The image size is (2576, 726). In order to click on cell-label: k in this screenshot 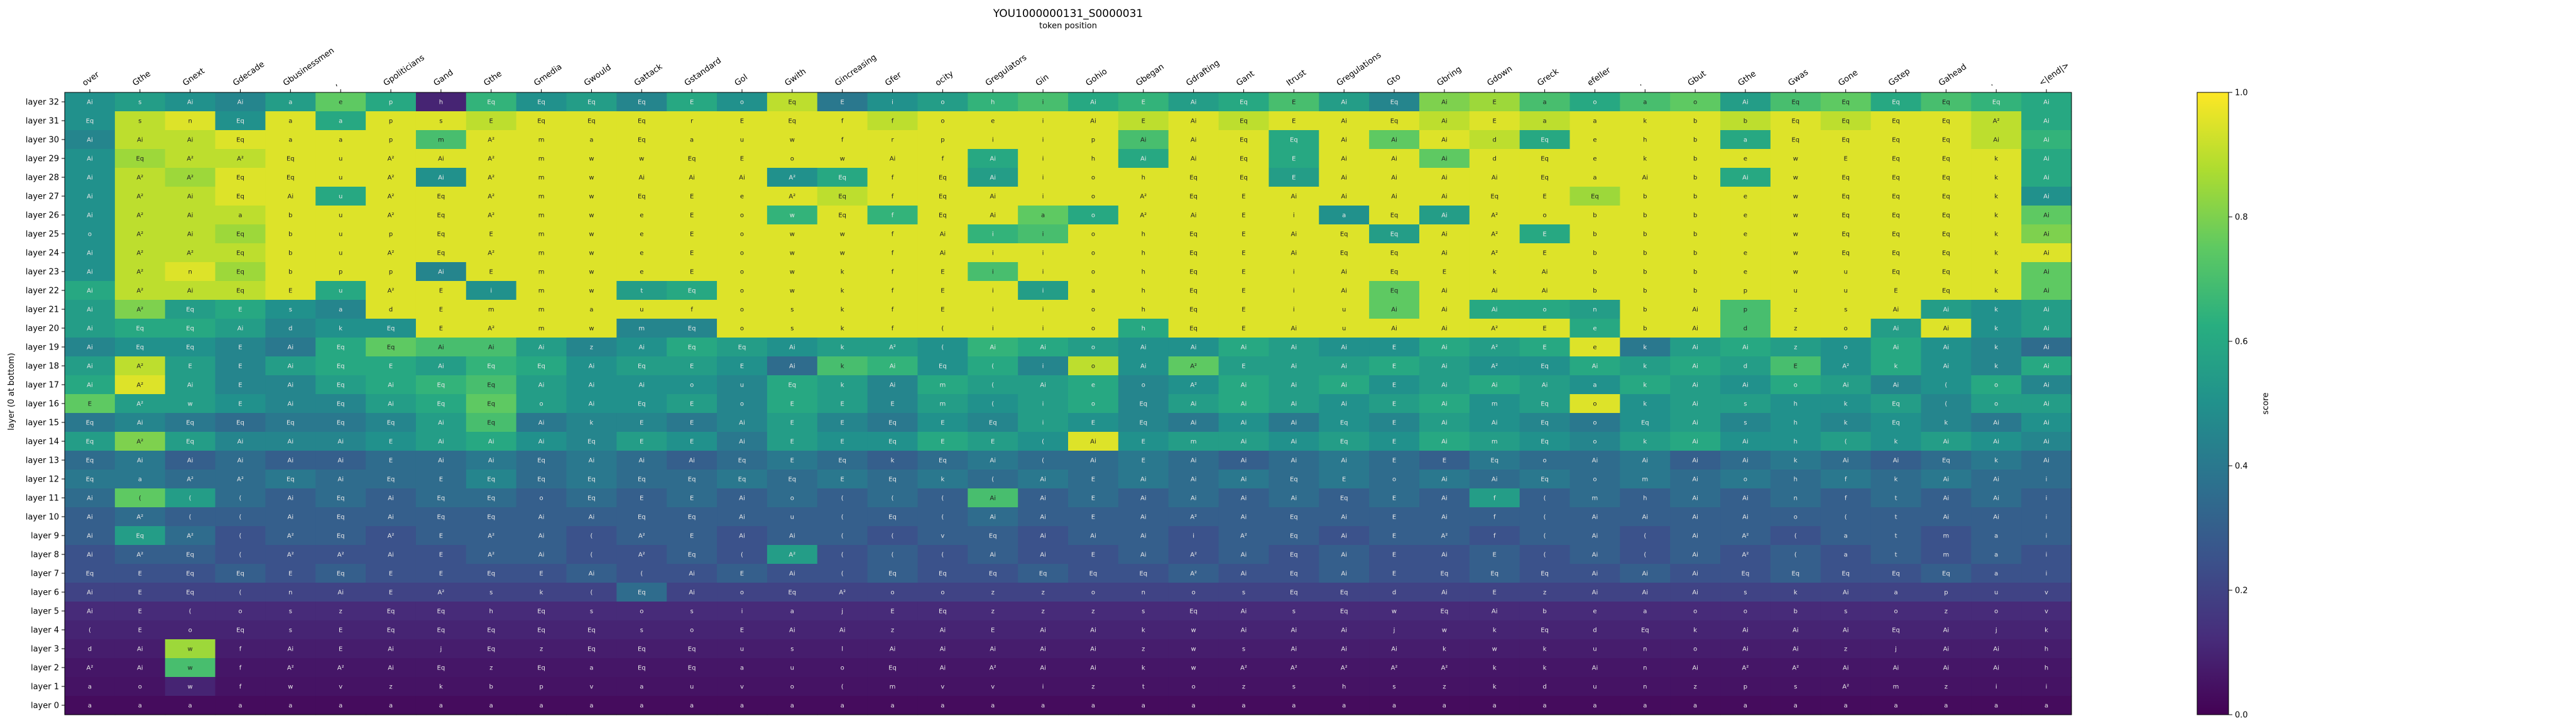, I will do `click(1996, 178)`.